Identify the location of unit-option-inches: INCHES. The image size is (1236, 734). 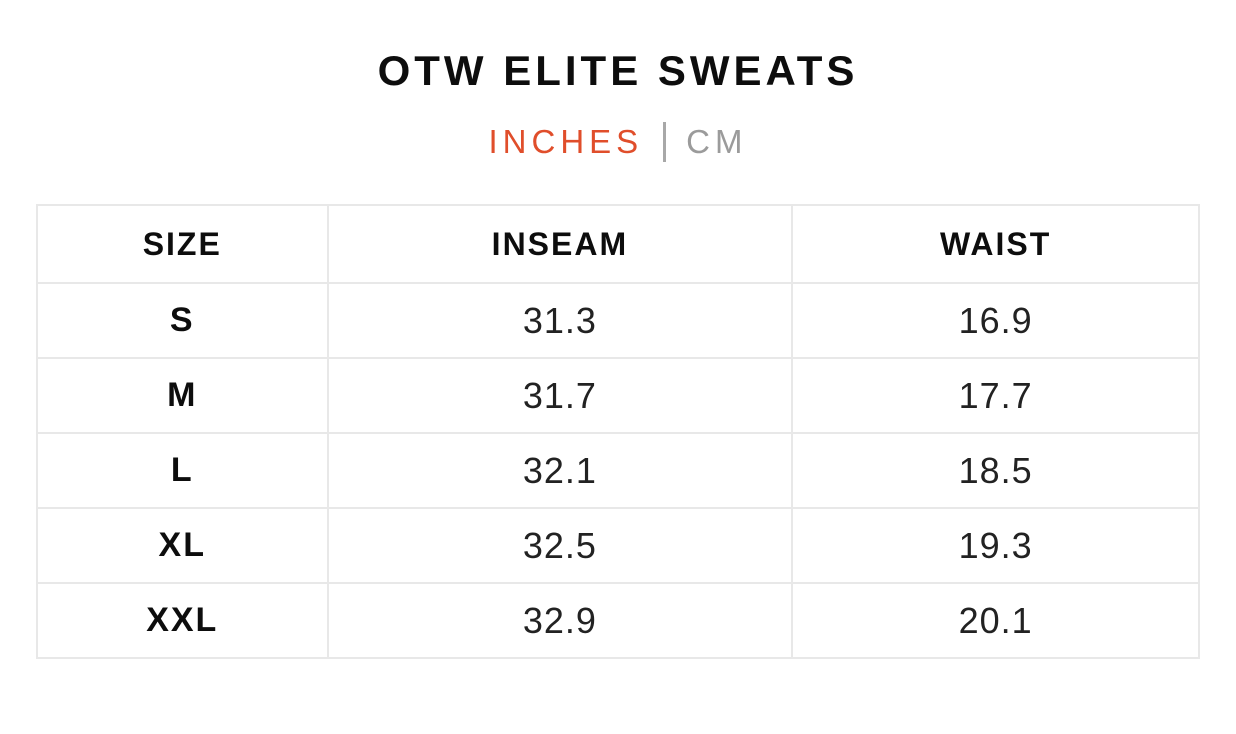
(566, 142).